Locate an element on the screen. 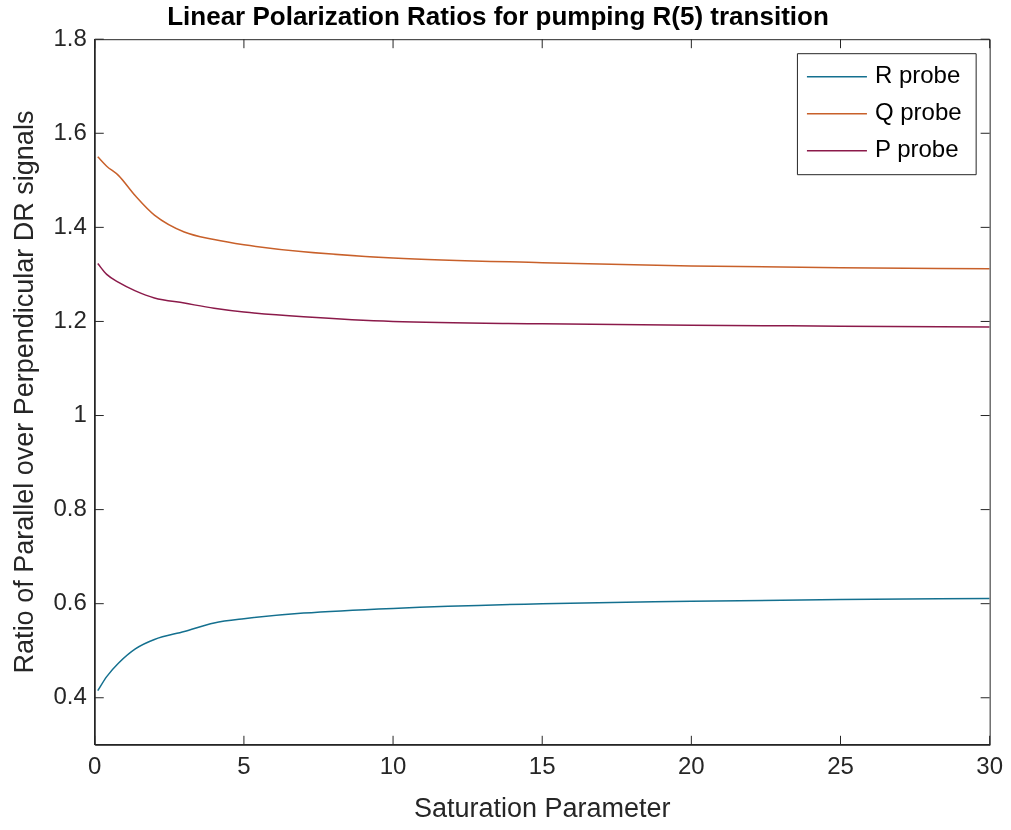 The width and height of the screenshot is (1011, 830). y-tick-label: 0.6 is located at coordinates (70, 602).